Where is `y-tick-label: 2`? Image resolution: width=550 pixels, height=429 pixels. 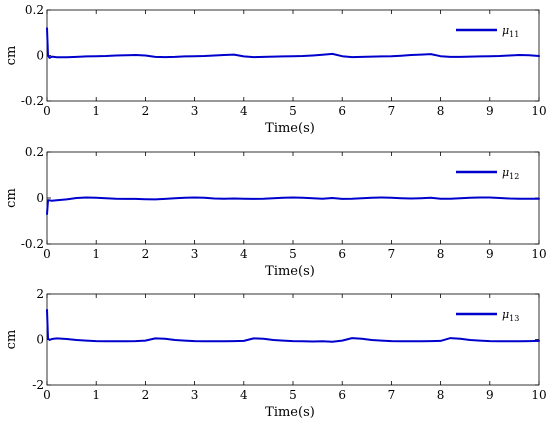 y-tick-label: 2 is located at coordinates (40, 294).